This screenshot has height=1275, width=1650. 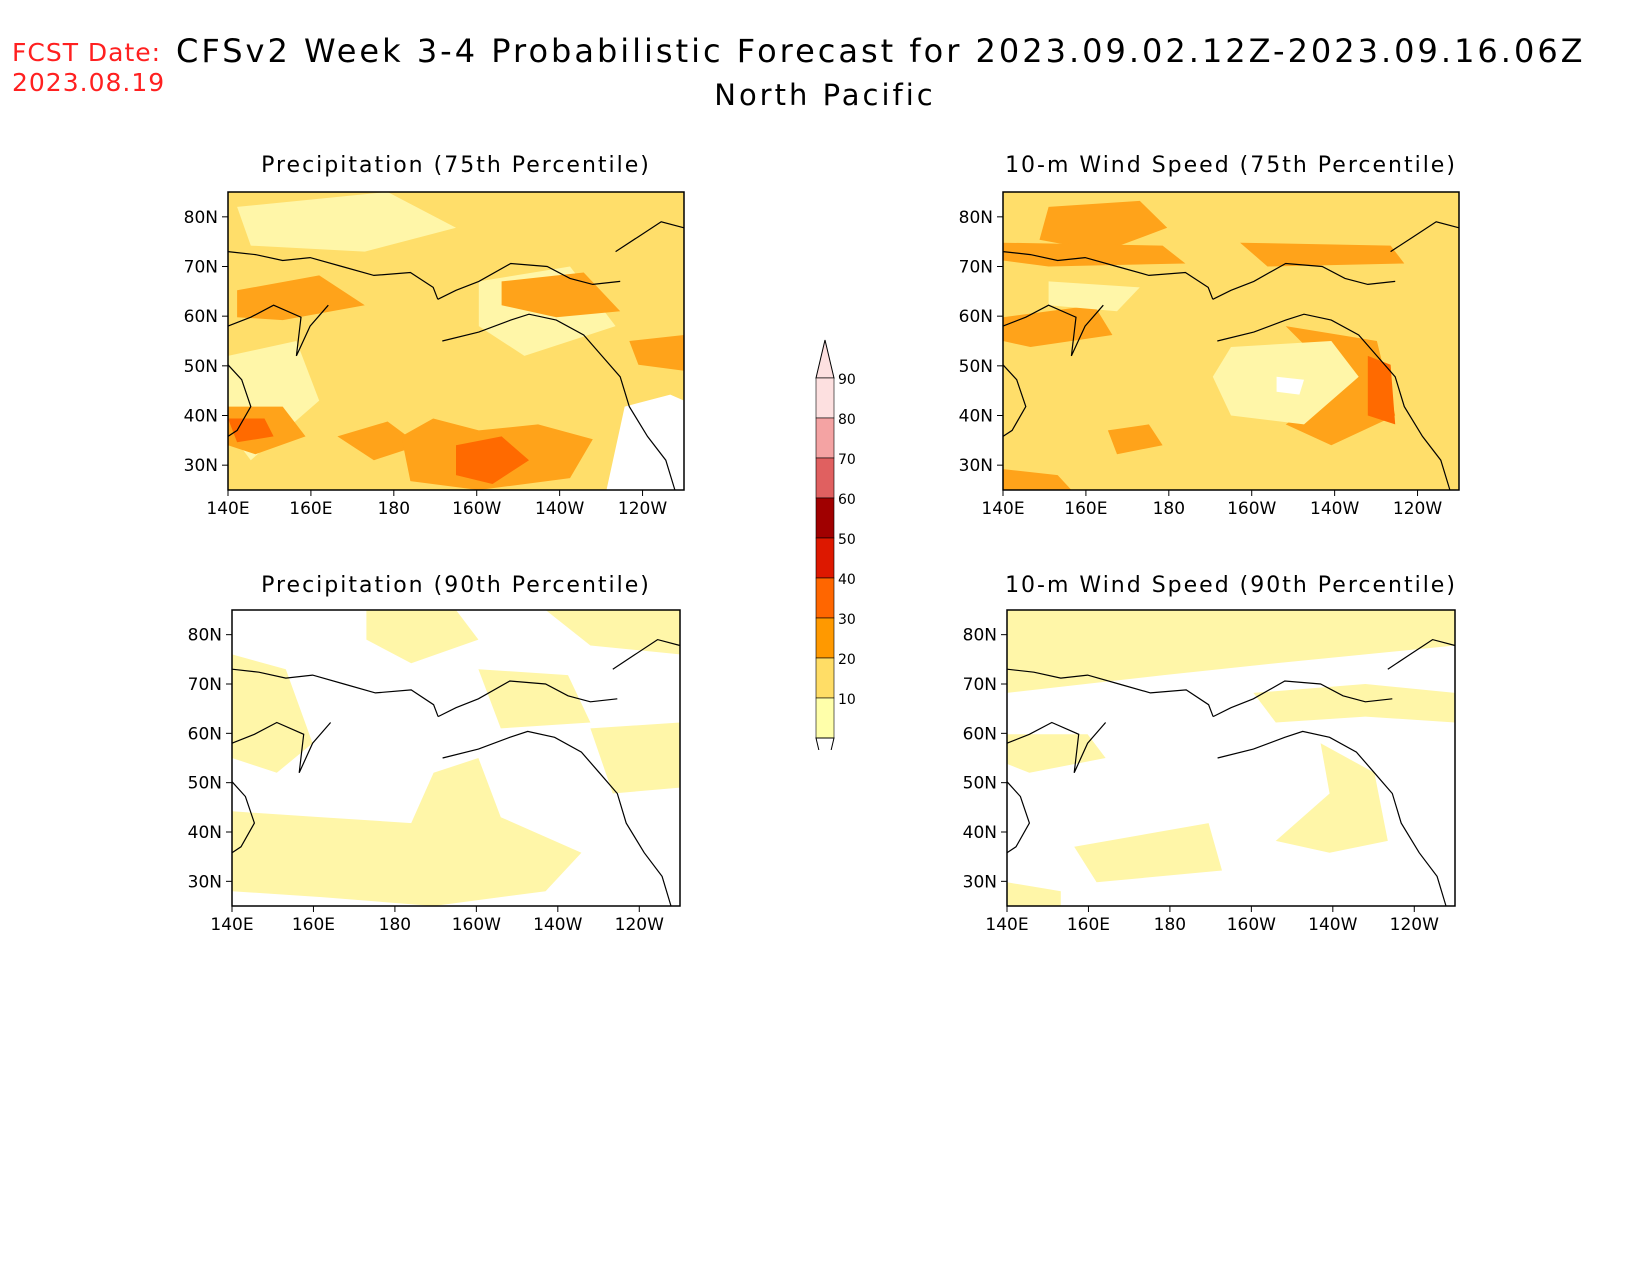 What do you see at coordinates (87, 52) in the screenshot?
I see `forecast-date-label: FCST Date:` at bounding box center [87, 52].